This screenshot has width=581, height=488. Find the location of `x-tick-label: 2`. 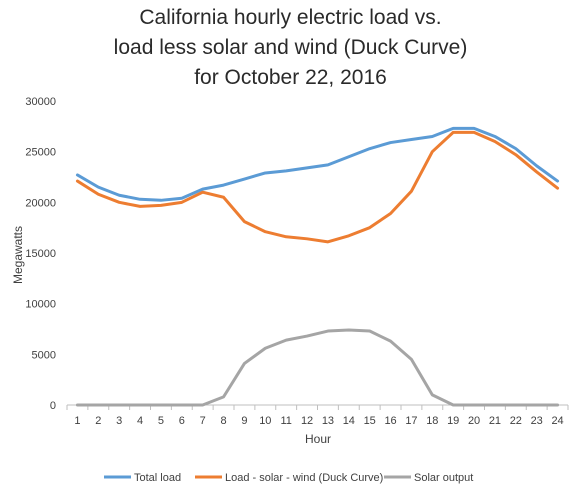

x-tick-label: 2 is located at coordinates (98, 421).